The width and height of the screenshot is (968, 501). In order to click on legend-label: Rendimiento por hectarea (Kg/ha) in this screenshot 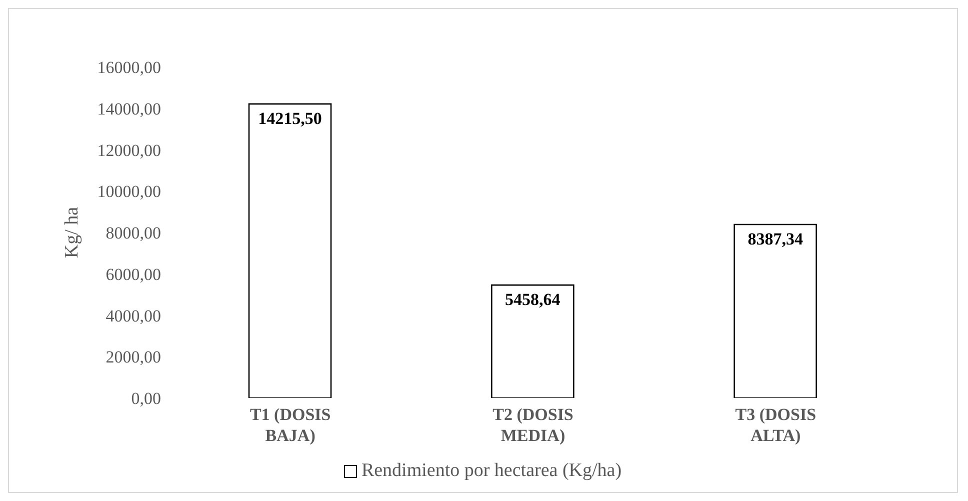, I will do `click(491, 471)`.